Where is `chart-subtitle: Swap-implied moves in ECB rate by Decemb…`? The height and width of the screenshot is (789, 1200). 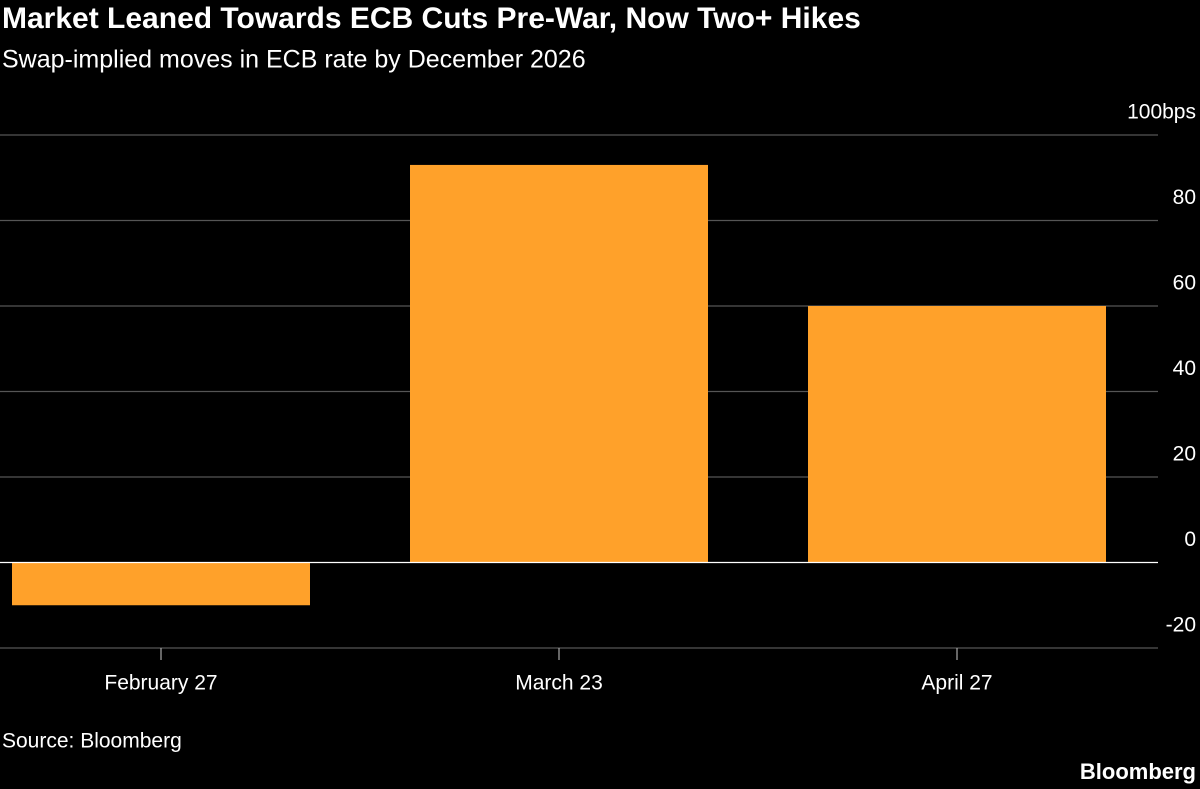
chart-subtitle: Swap-implied moves in ECB rate by Decemb… is located at coordinates (294, 60).